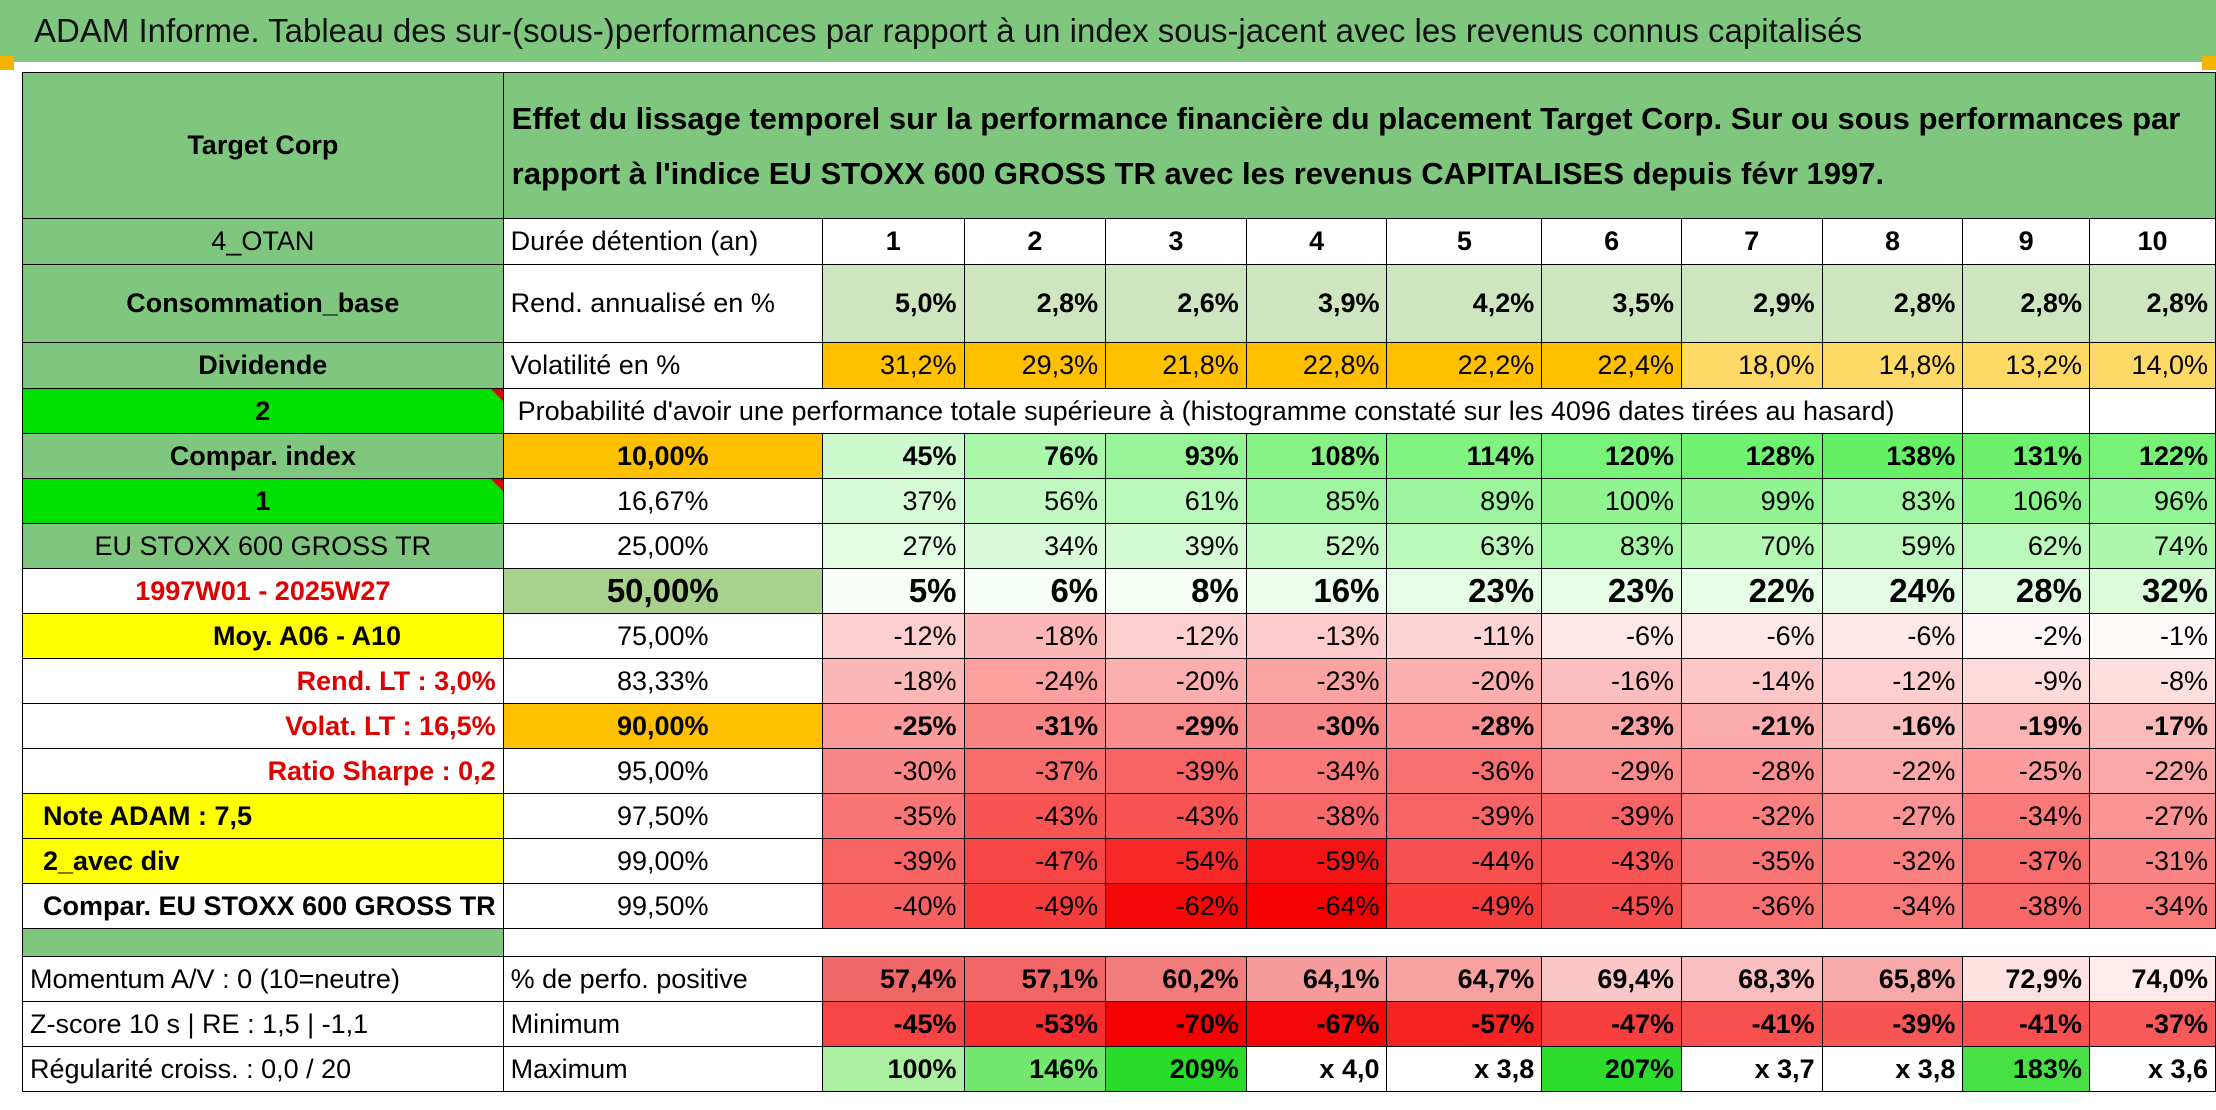 This screenshot has width=2216, height=1110. What do you see at coordinates (1176, 546) in the screenshot?
I see `percentile-value: 39%` at bounding box center [1176, 546].